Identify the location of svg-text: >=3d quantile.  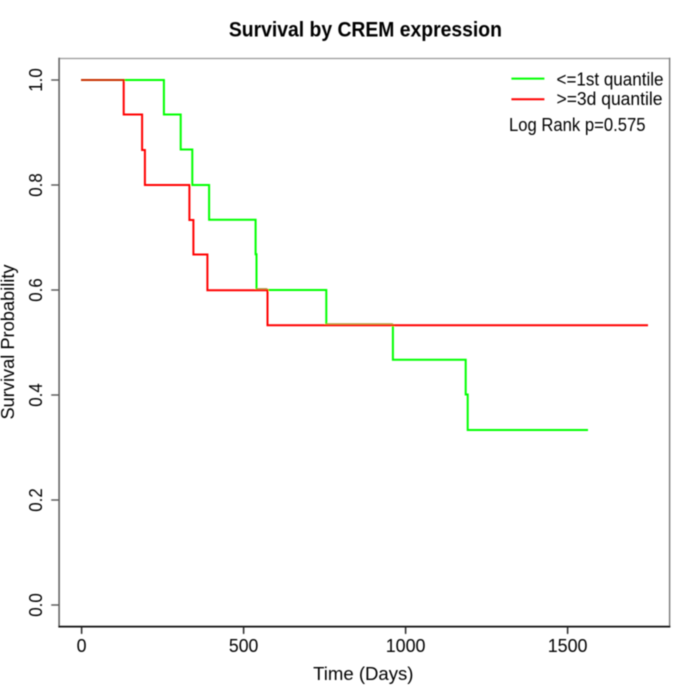
(610, 99).